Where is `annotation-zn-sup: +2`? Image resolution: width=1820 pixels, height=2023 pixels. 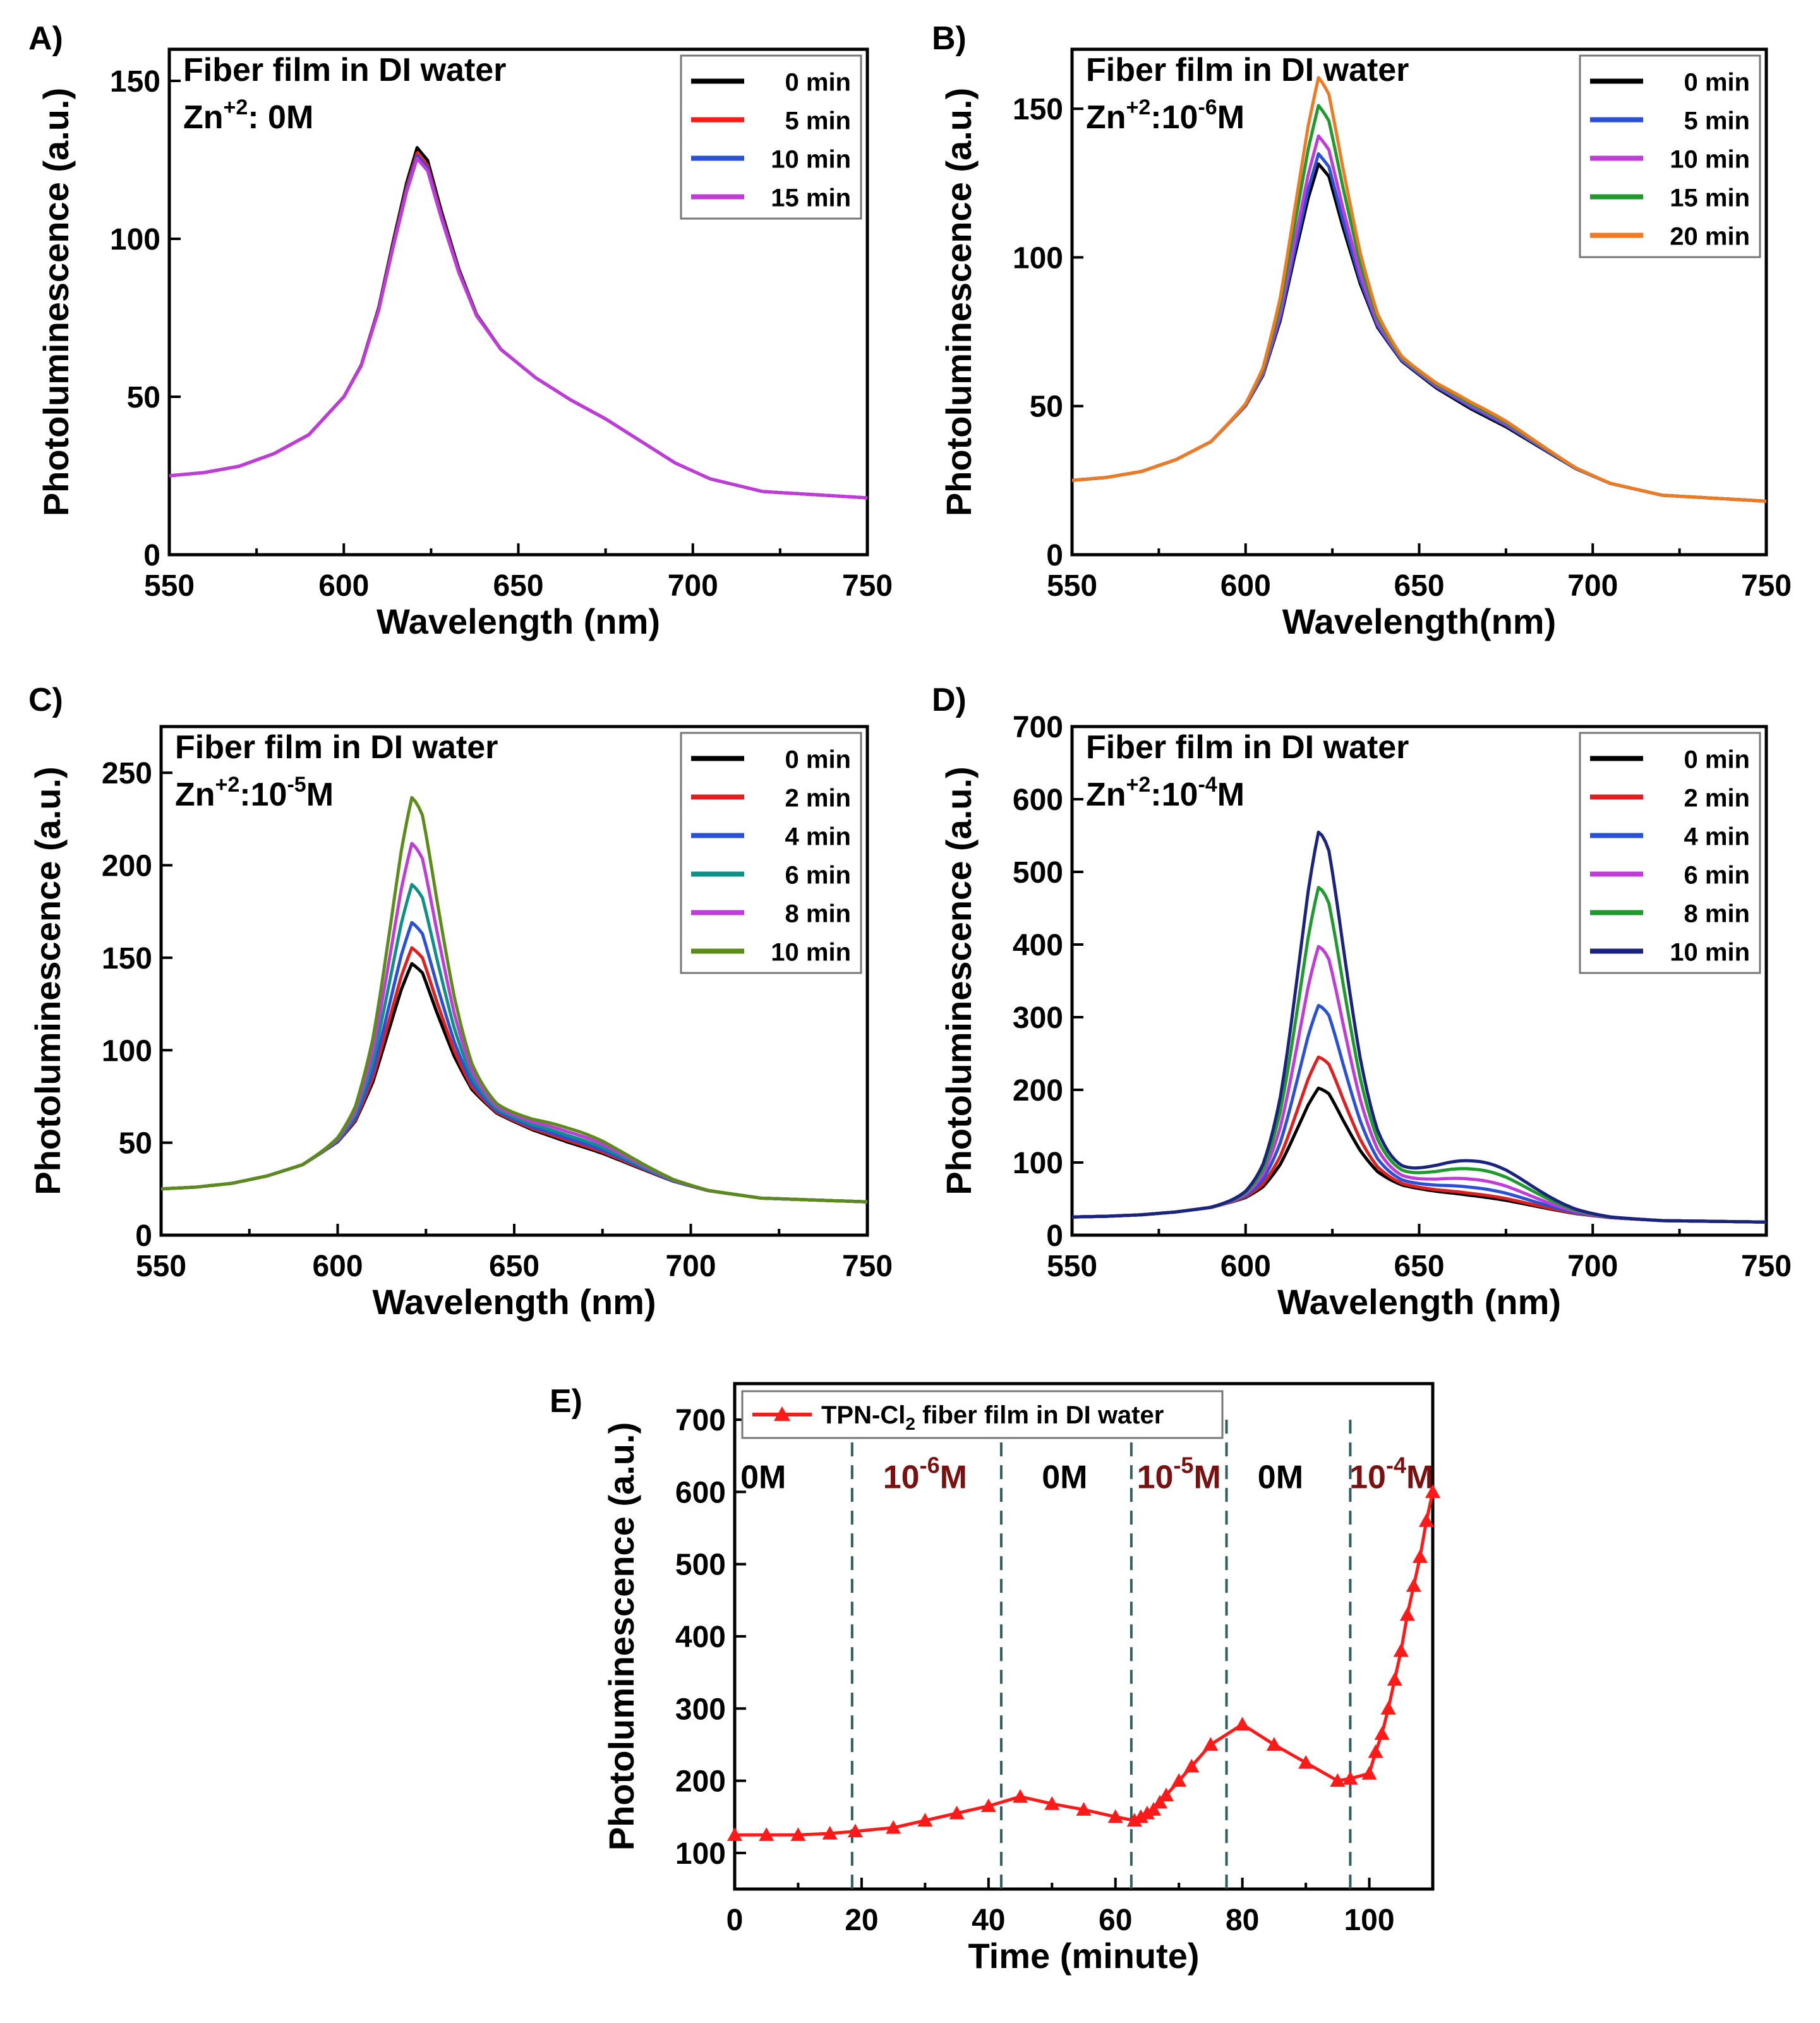 annotation-zn-sup: +2 is located at coordinates (236, 107).